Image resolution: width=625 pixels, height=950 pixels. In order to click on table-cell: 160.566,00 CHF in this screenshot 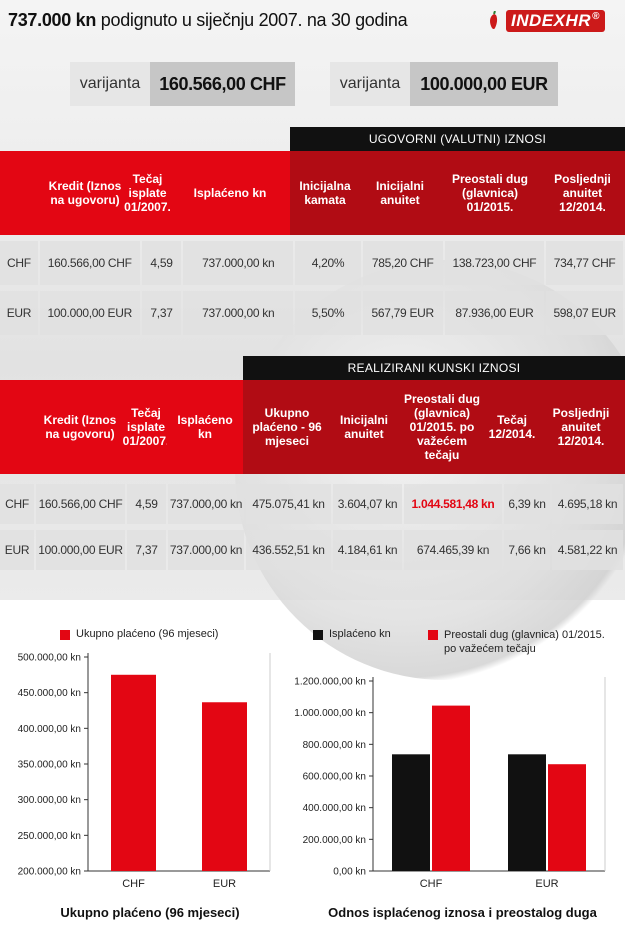, I will do `click(89, 263)`.